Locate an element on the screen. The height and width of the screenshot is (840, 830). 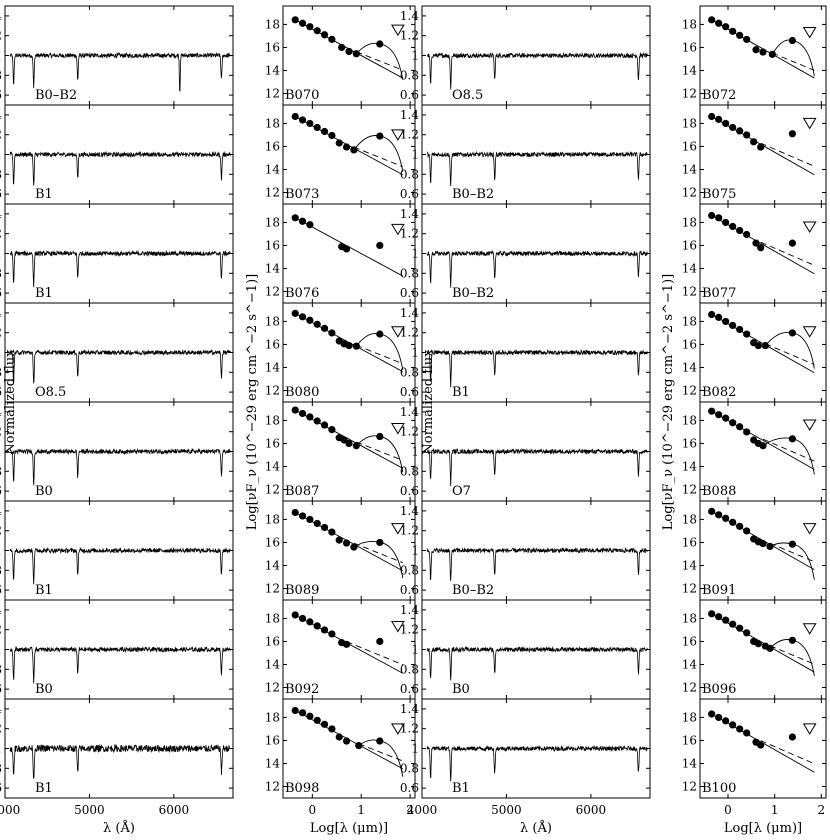
object-id-label: B073 is located at coordinates (302, 194).